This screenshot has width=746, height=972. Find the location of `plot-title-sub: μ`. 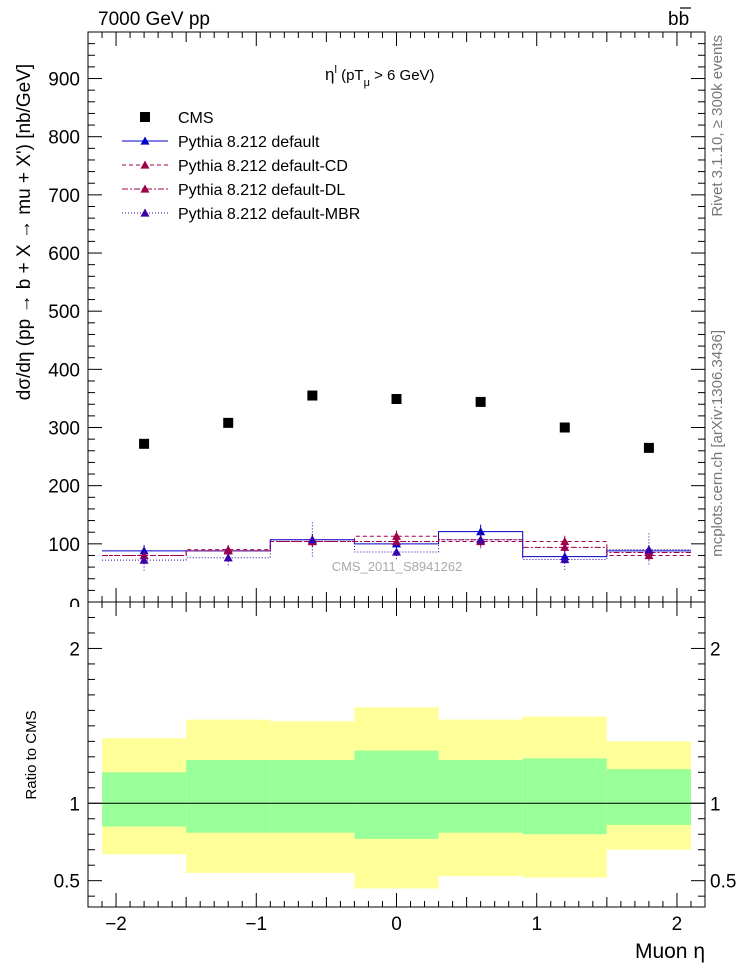

plot-title-sub: μ is located at coordinates (367, 83).